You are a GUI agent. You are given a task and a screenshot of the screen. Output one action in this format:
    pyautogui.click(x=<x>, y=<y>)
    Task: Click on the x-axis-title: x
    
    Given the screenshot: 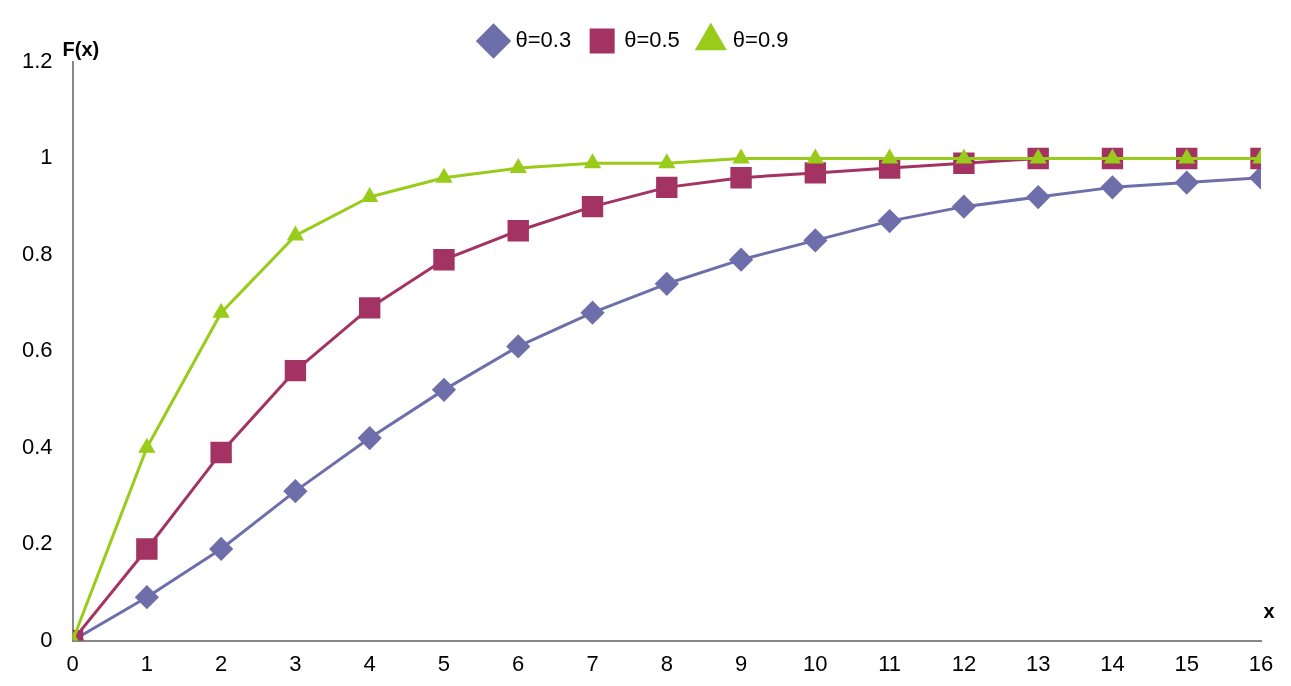 What is the action you would take?
    pyautogui.click(x=1269, y=611)
    